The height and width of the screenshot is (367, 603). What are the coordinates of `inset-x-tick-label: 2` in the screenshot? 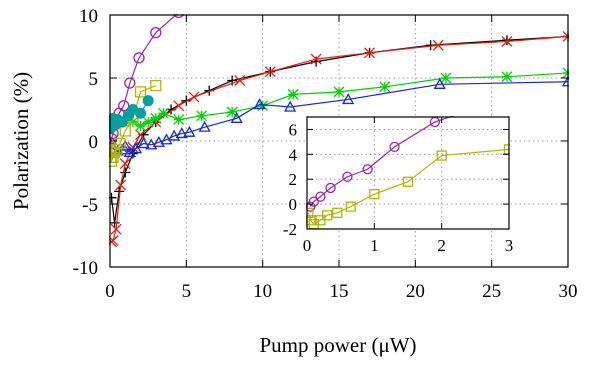 It's located at (441, 245).